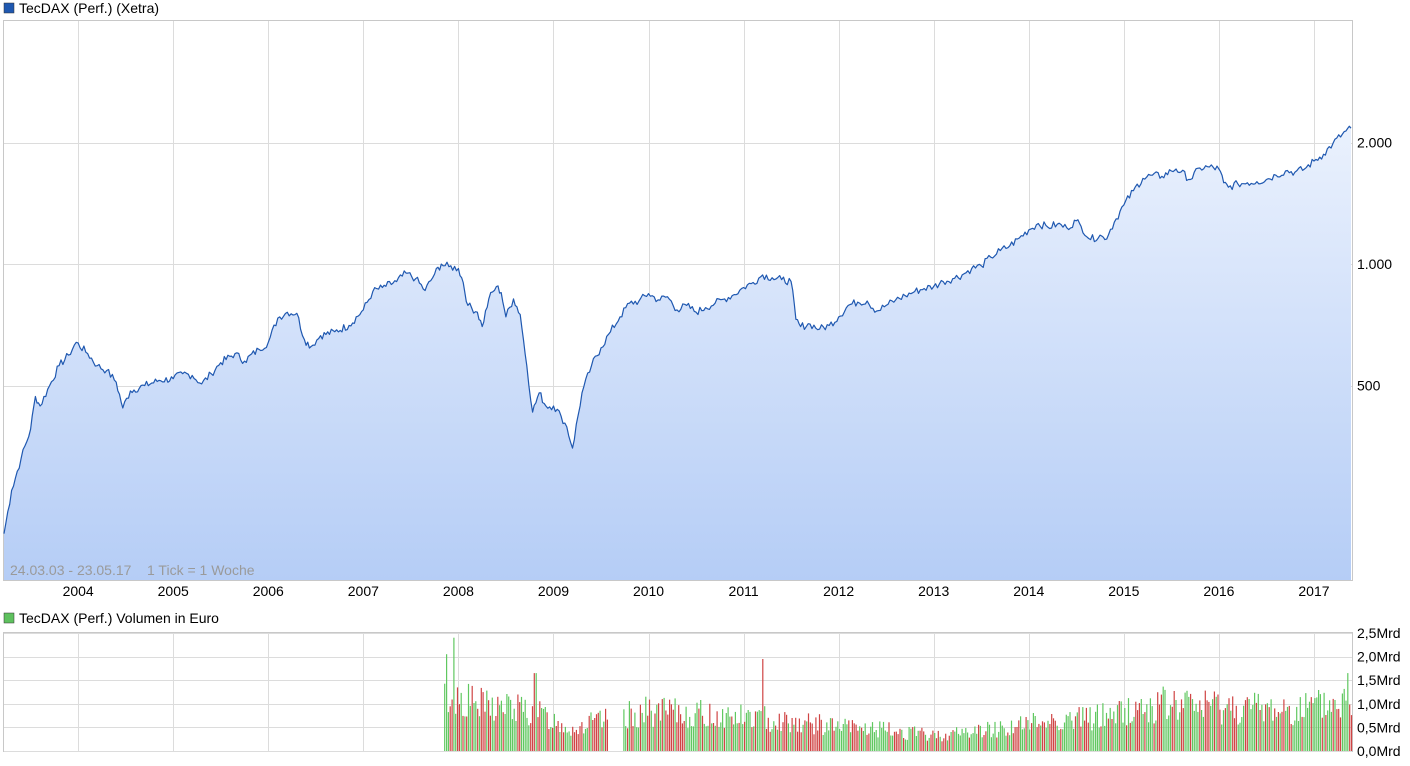 Image resolution: width=1410 pixels, height=766 pixels. What do you see at coordinates (1374, 264) in the screenshot?
I see `y-tick-label: 1.000` at bounding box center [1374, 264].